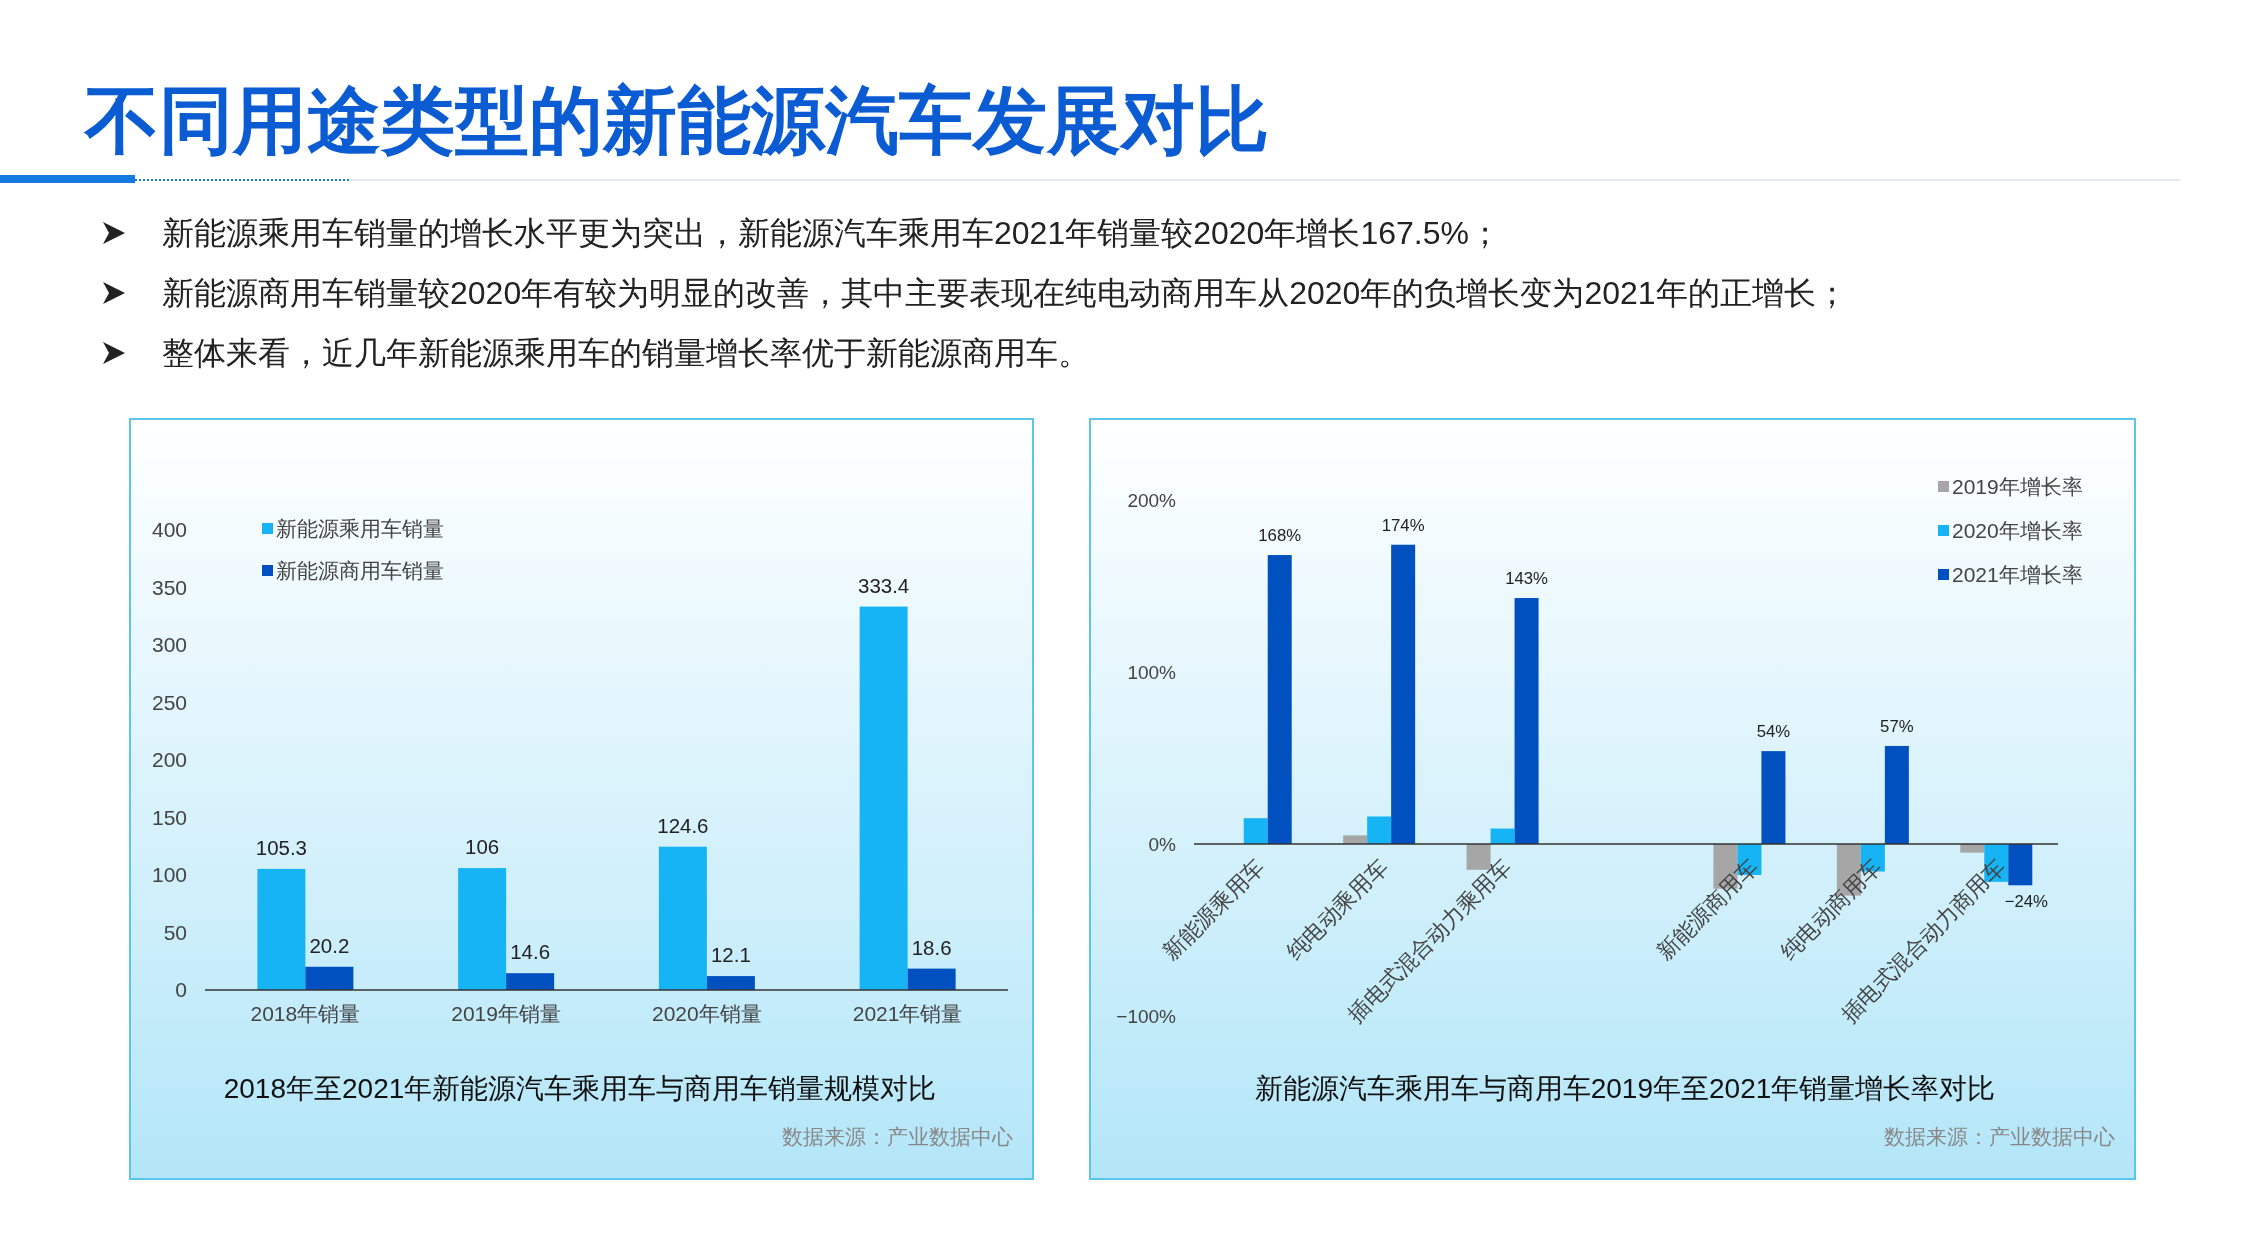 The image size is (2244, 1259). What do you see at coordinates (1773, 732) in the screenshot?
I see `data-label: 54%` at bounding box center [1773, 732].